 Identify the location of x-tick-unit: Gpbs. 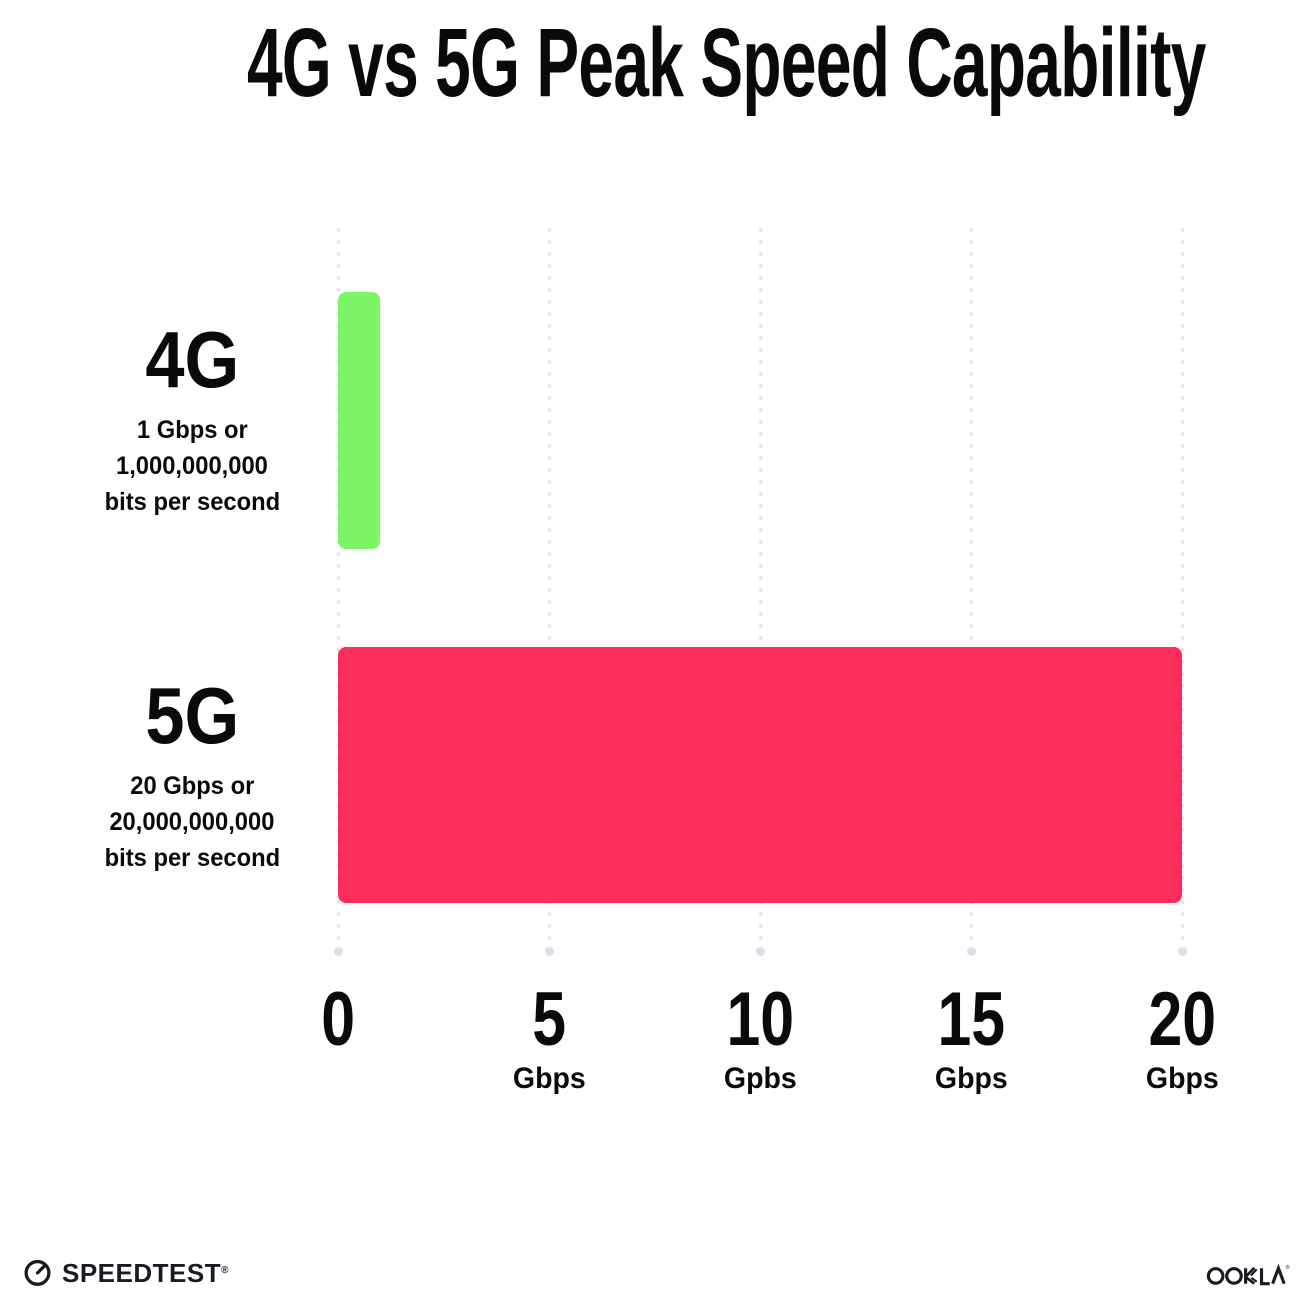
(760, 1078).